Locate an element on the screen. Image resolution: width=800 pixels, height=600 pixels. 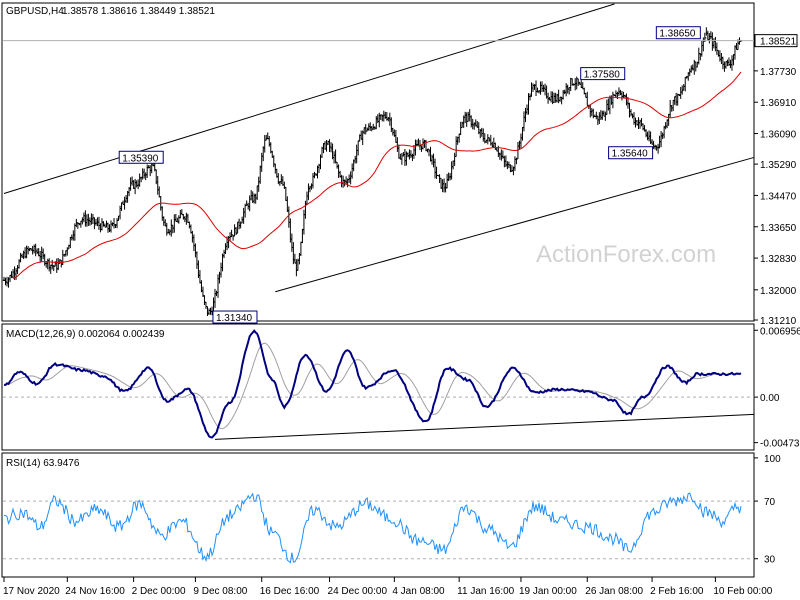
rsi-y-tick: 30 is located at coordinates (765, 560).